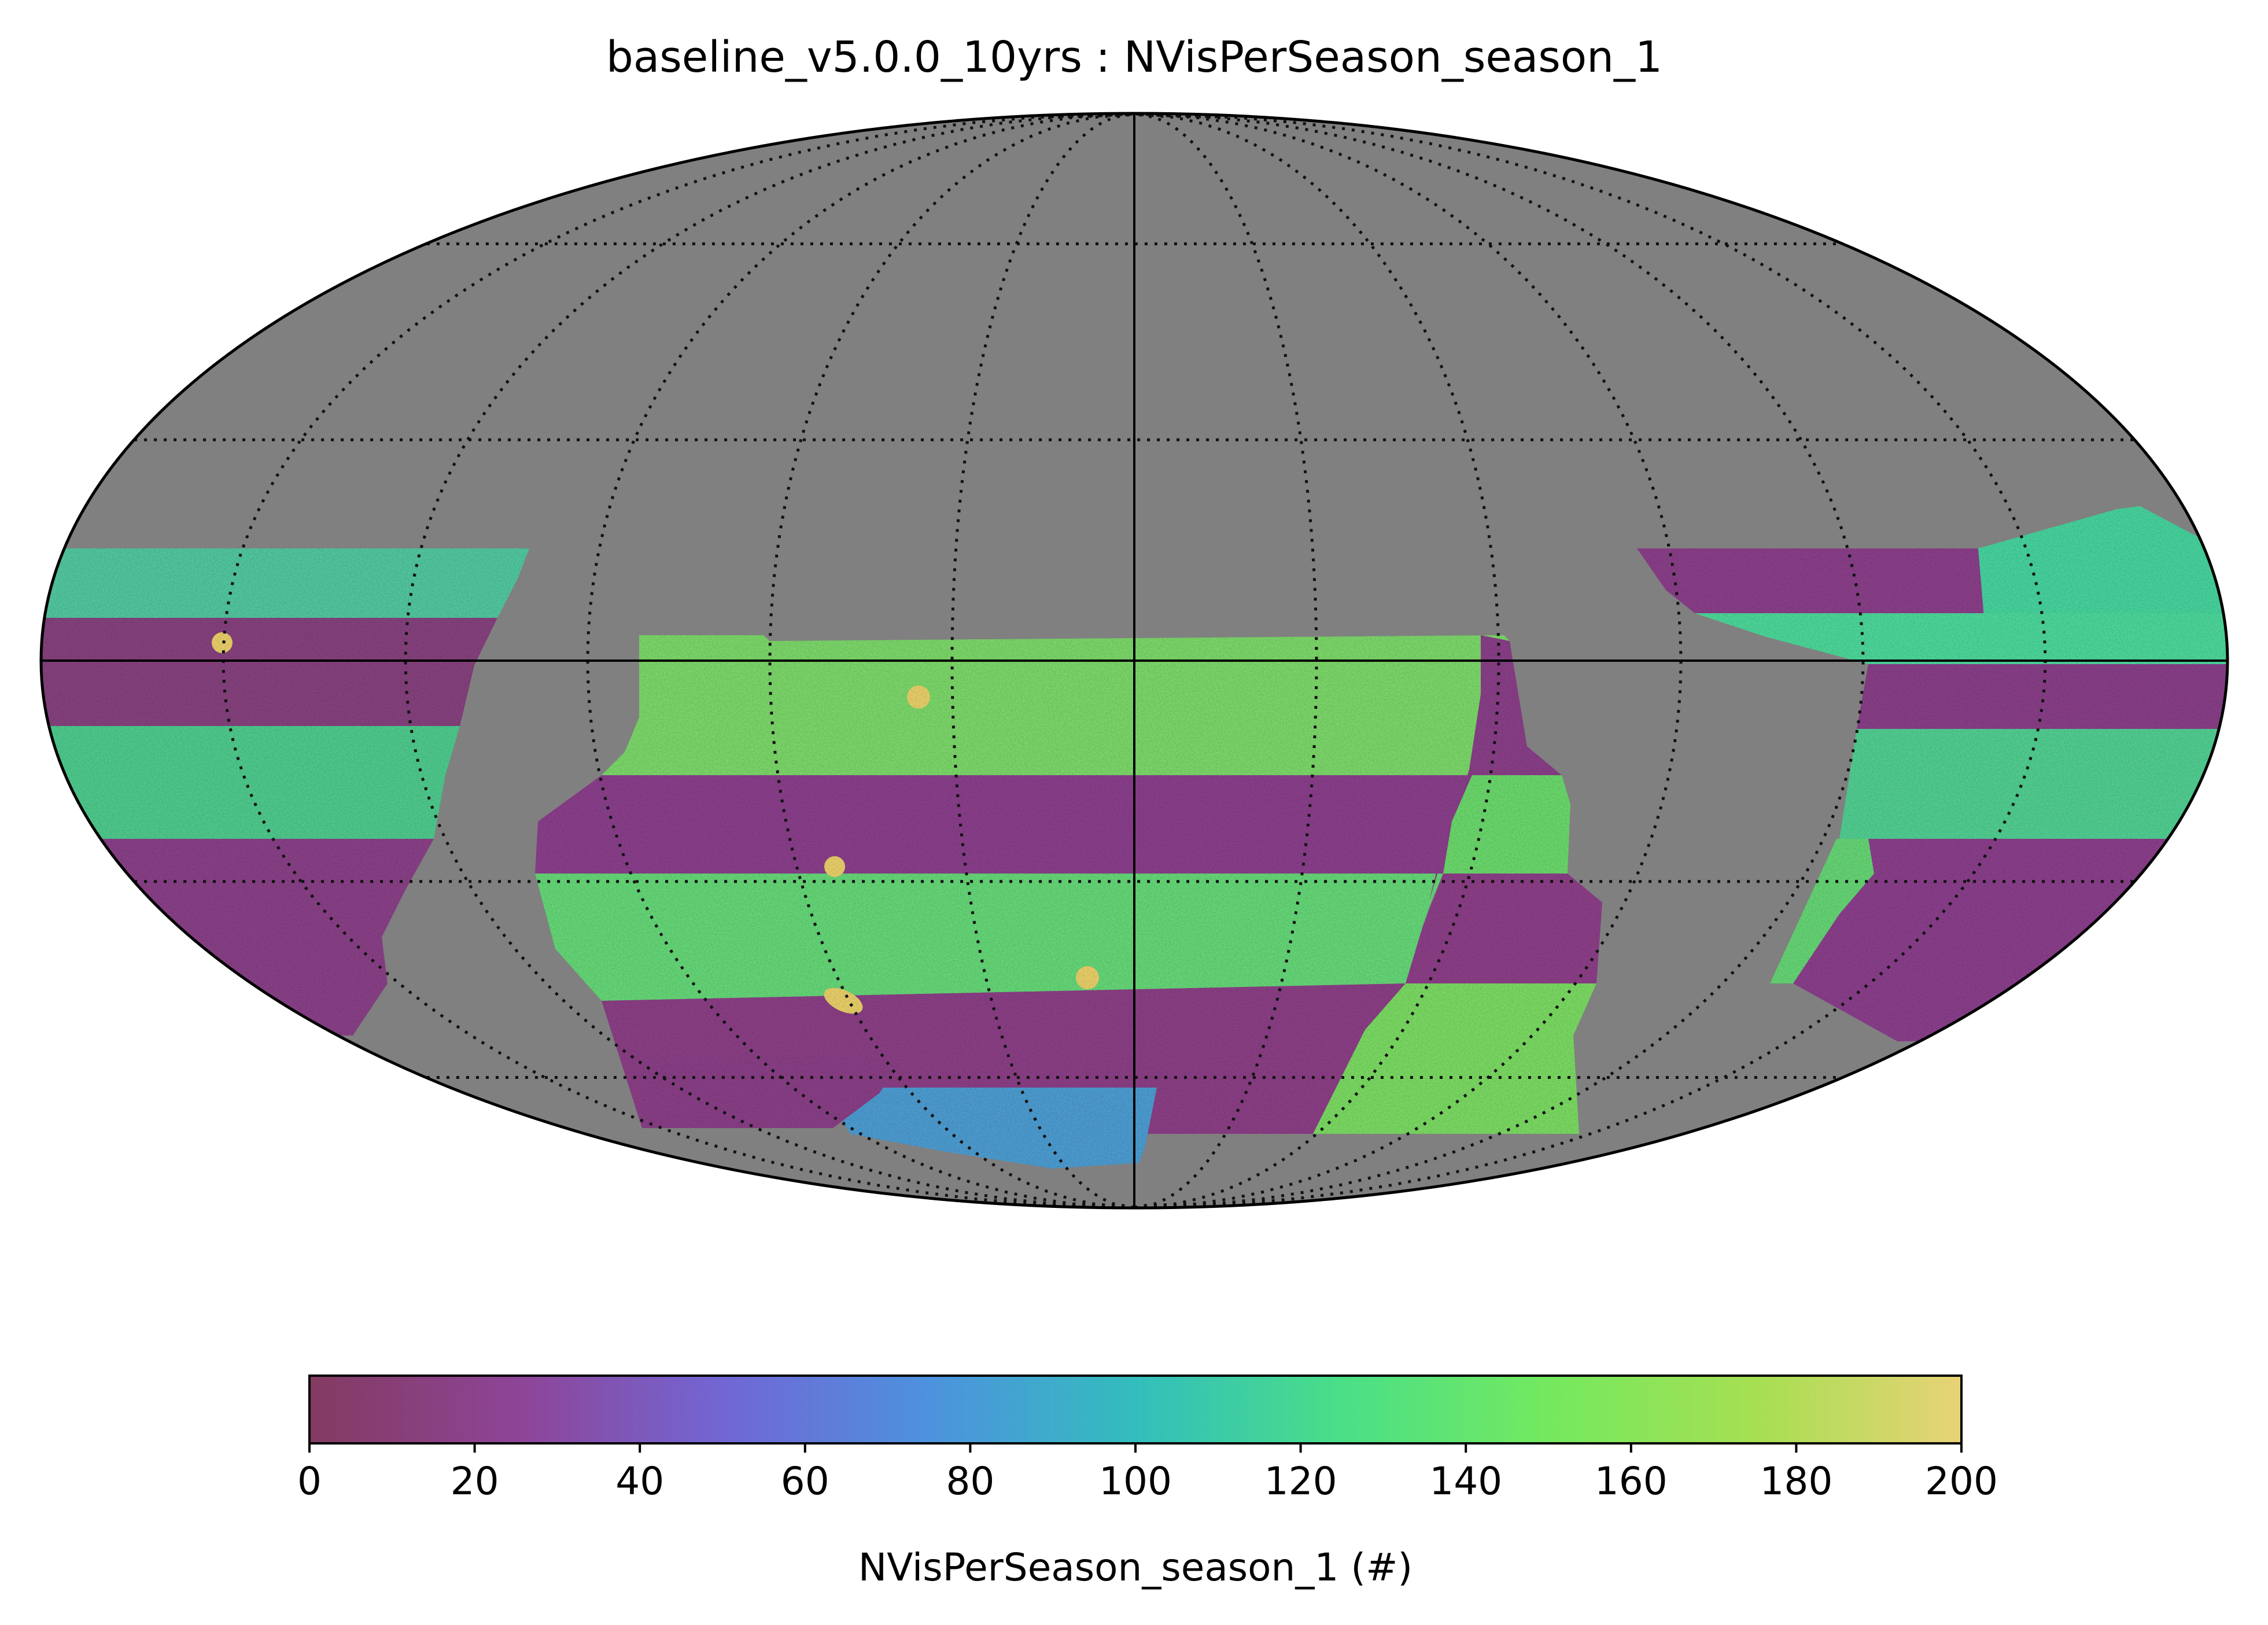 The height and width of the screenshot is (1625, 2268). What do you see at coordinates (1465, 1481) in the screenshot?
I see `colorbar-tick-label: 140` at bounding box center [1465, 1481].